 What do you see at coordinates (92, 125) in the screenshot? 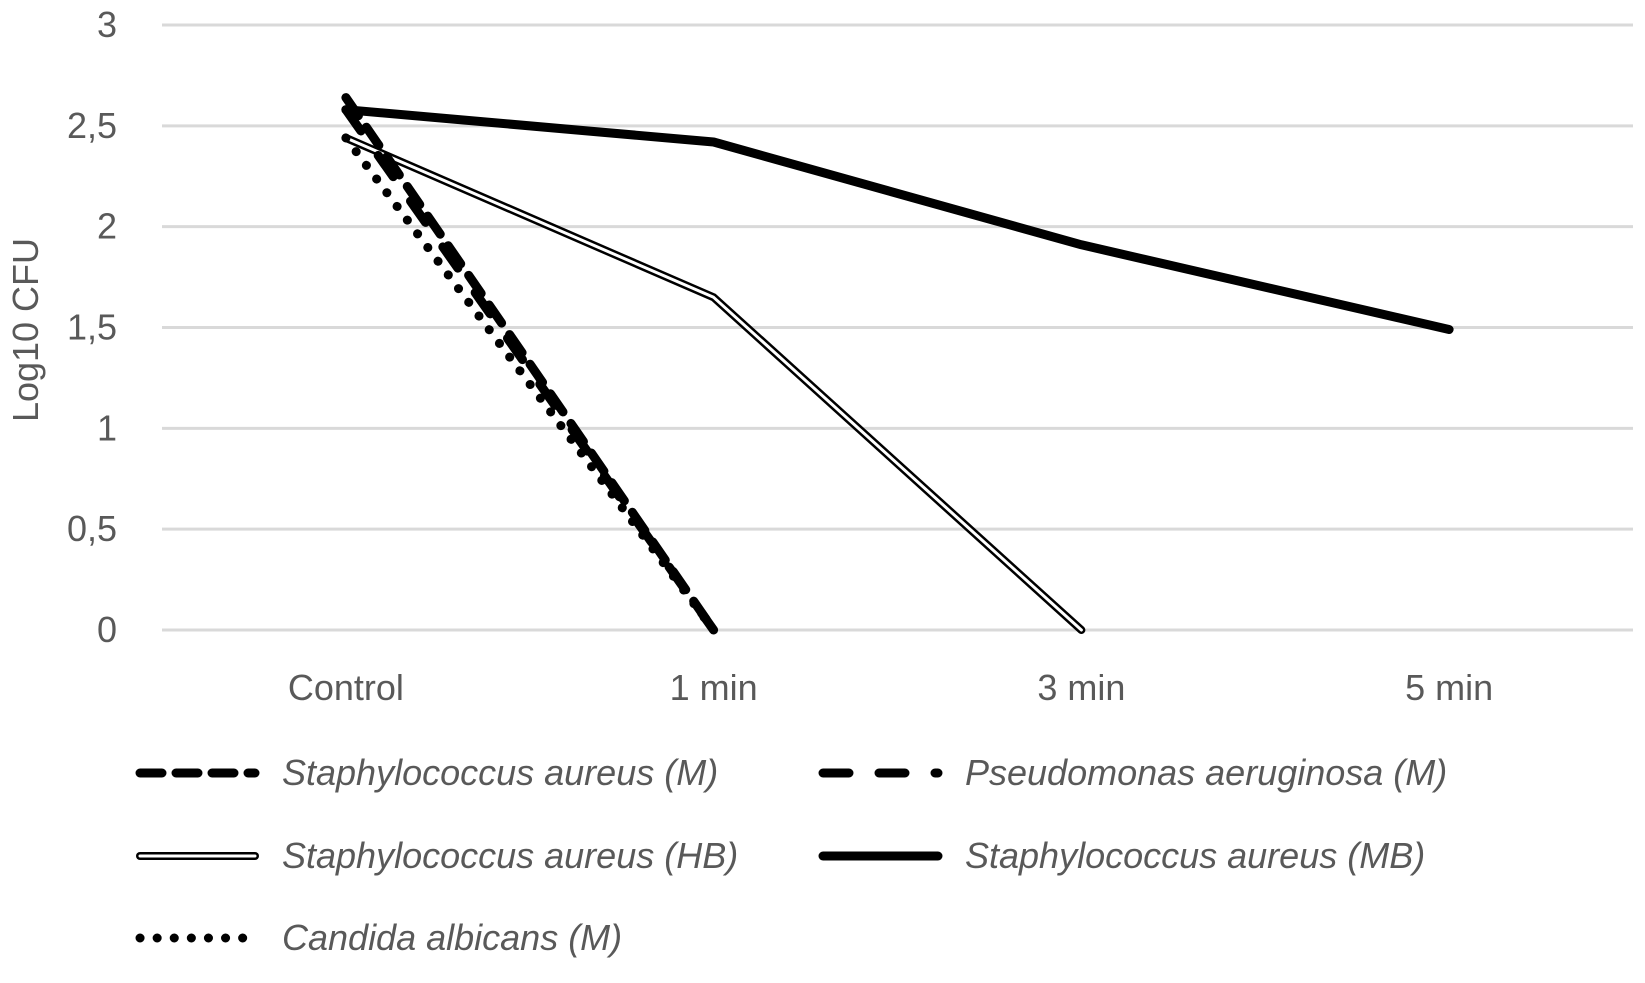
I see `y-tick-label: 2,5` at bounding box center [92, 125].